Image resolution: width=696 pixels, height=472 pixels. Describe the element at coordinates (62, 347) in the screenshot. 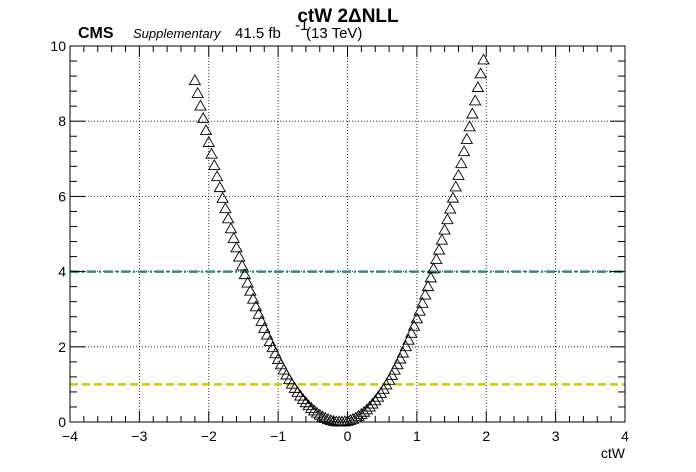

I see `y-tick-label: 2` at that location.